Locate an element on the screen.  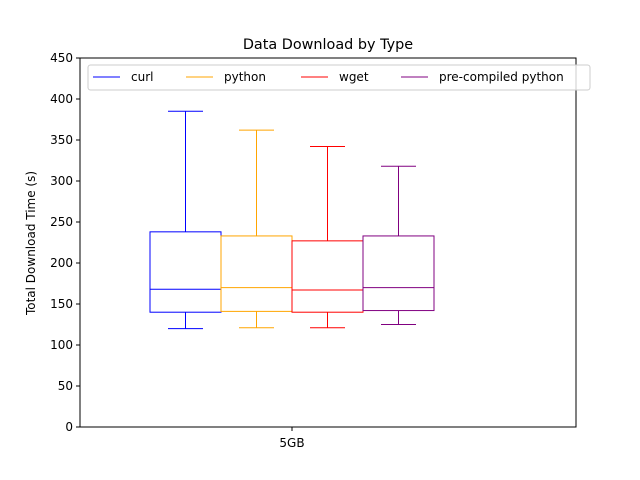
y-tick-label: 50 is located at coordinates (65, 386).